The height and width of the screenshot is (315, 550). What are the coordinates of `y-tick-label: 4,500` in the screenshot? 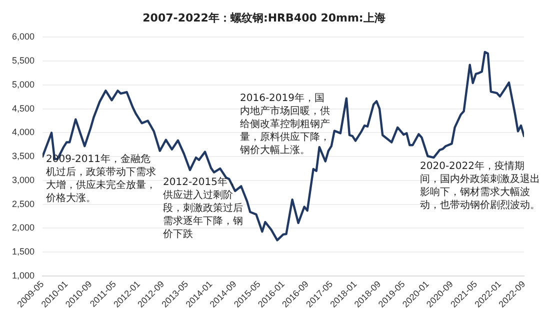 It's located at (23, 108).